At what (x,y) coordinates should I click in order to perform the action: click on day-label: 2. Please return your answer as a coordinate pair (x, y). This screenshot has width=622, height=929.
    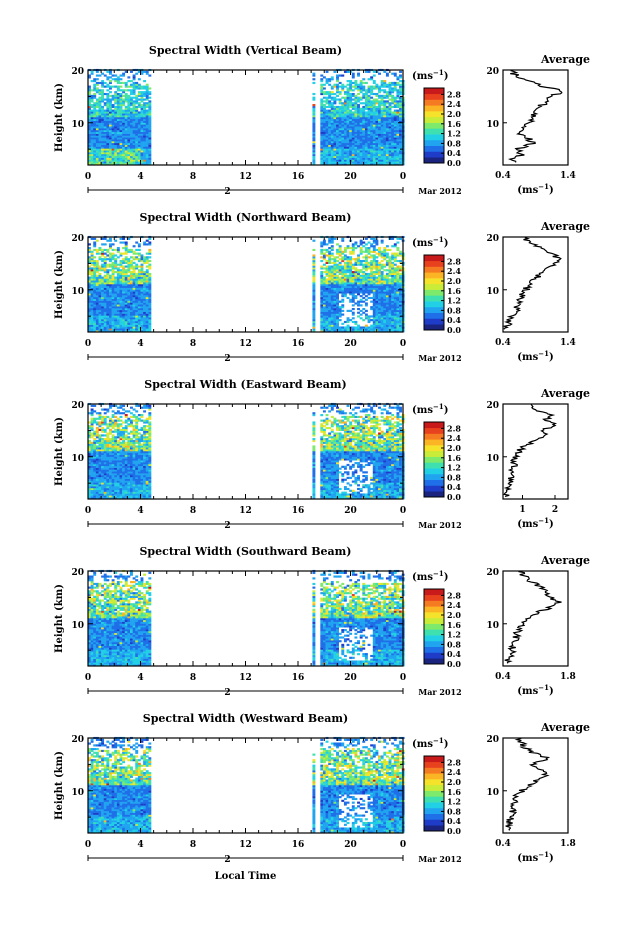
    Looking at the image, I should click on (227, 192).